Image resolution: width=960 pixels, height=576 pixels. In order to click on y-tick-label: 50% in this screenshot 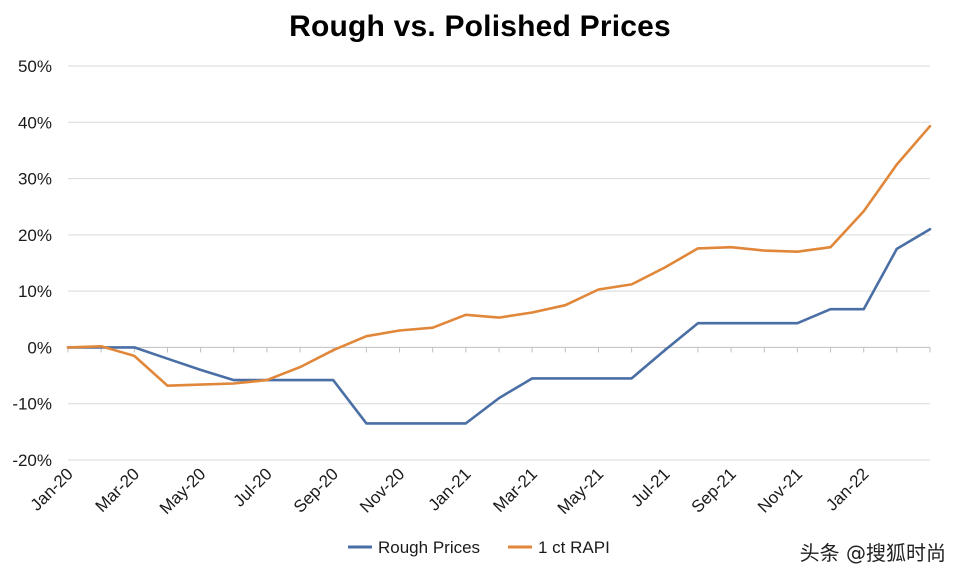, I will do `click(35, 66)`.